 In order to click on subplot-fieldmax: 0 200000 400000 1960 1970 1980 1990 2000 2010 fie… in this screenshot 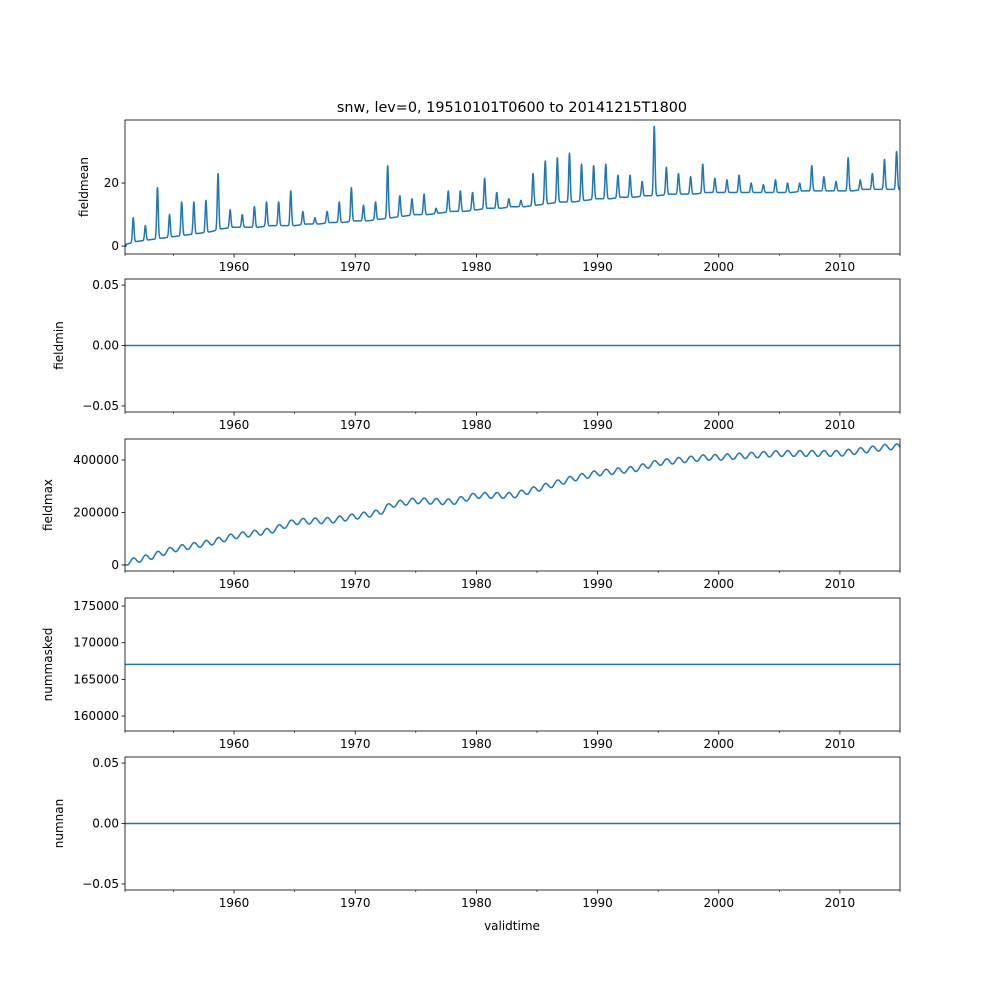, I will do `click(471, 514)`.